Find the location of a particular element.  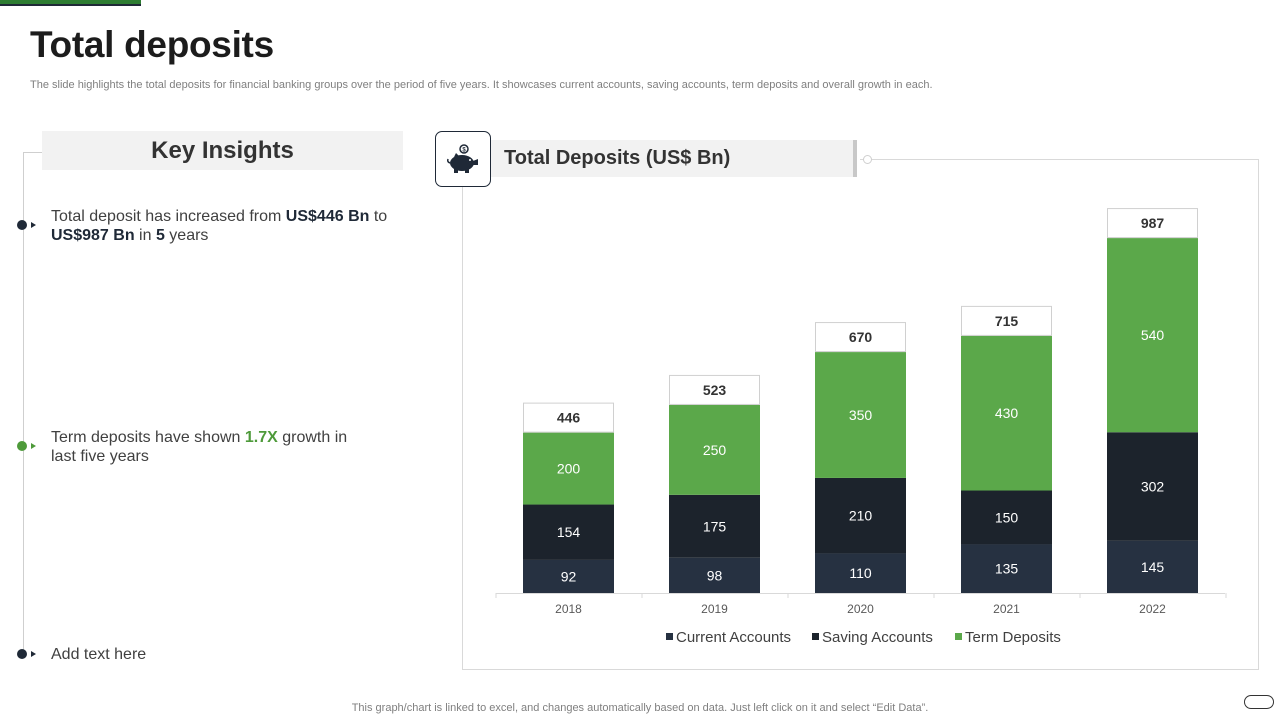

key-insights-header: Key Insights is located at coordinates (222, 150).